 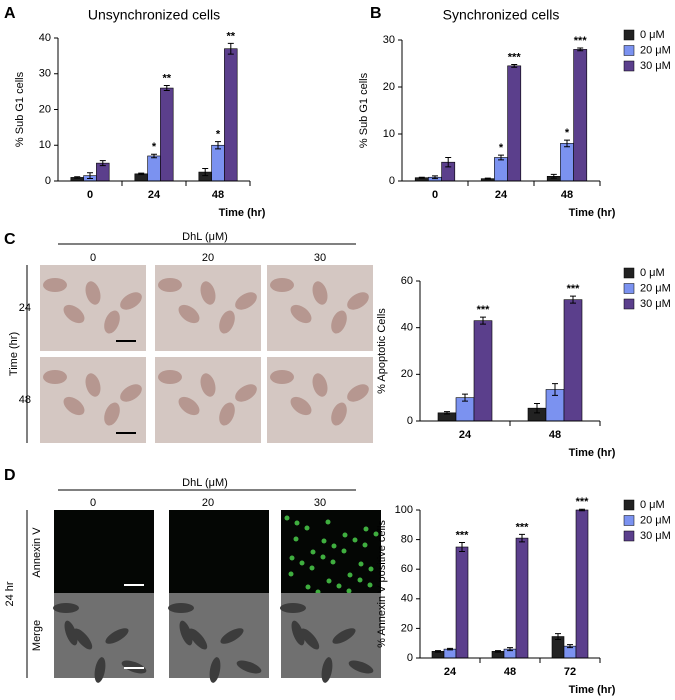 I want to click on significance-label: *, so click(x=567, y=133).